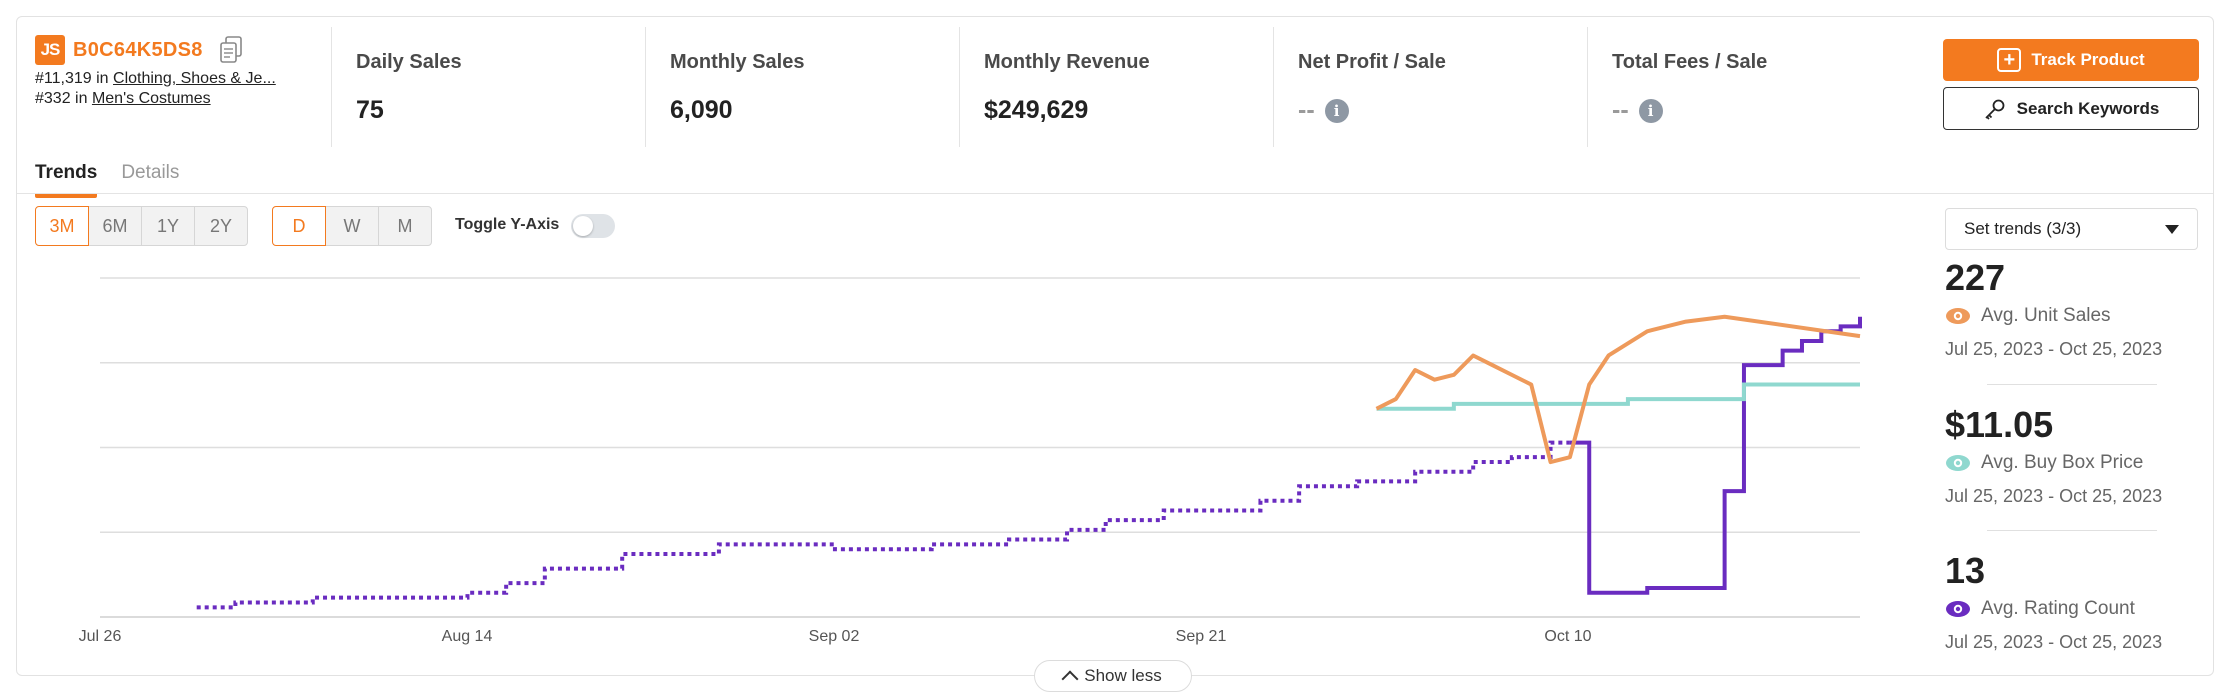 Image resolution: width=2238 pixels, height=696 pixels. What do you see at coordinates (1201, 636) in the screenshot?
I see `x-tick-label: Sep 21` at bounding box center [1201, 636].